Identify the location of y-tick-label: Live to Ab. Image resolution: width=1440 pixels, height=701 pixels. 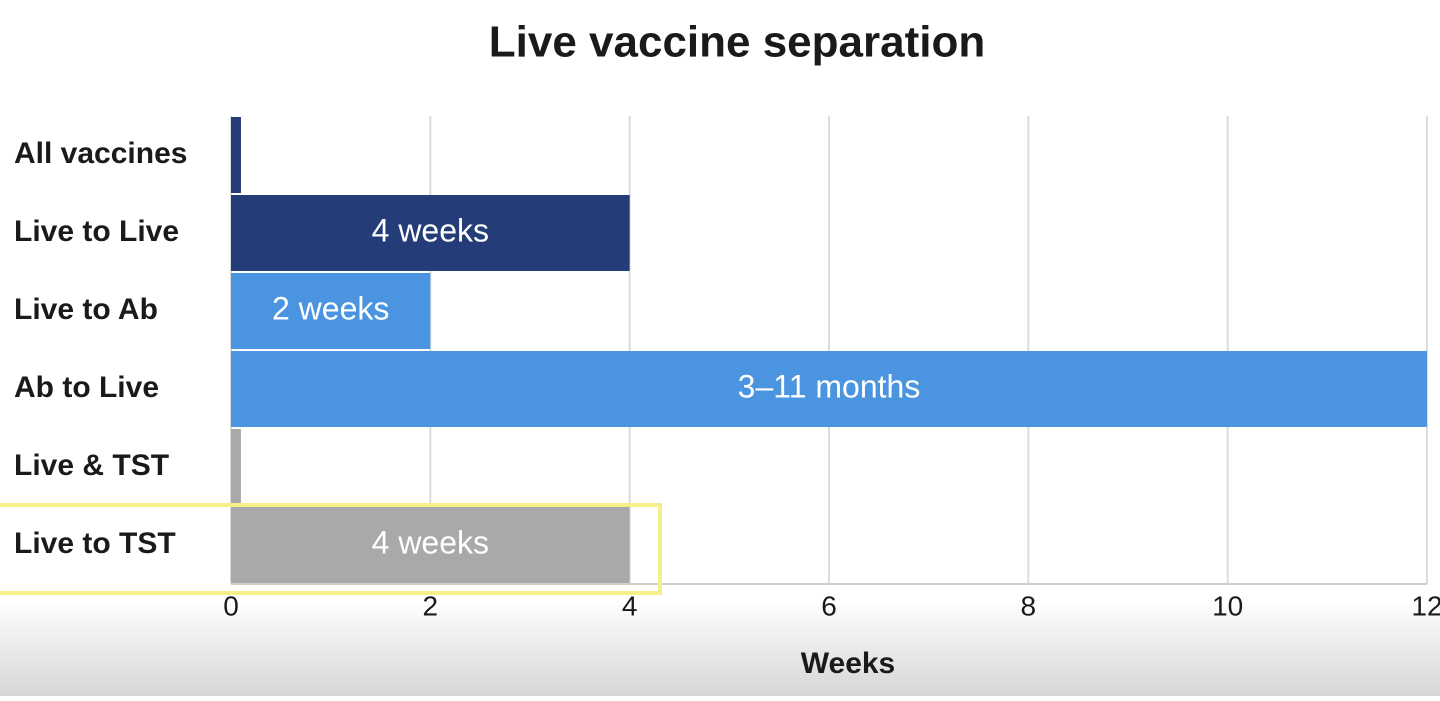
(86, 309).